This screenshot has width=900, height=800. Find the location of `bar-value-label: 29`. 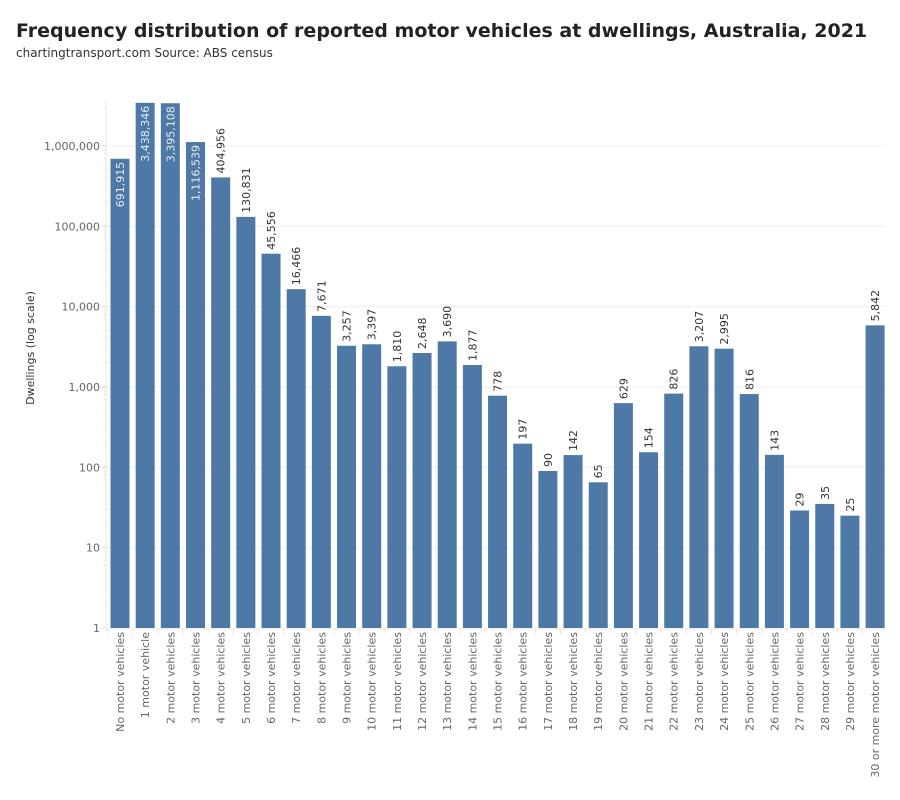

bar-value-label: 29 is located at coordinates (800, 500).